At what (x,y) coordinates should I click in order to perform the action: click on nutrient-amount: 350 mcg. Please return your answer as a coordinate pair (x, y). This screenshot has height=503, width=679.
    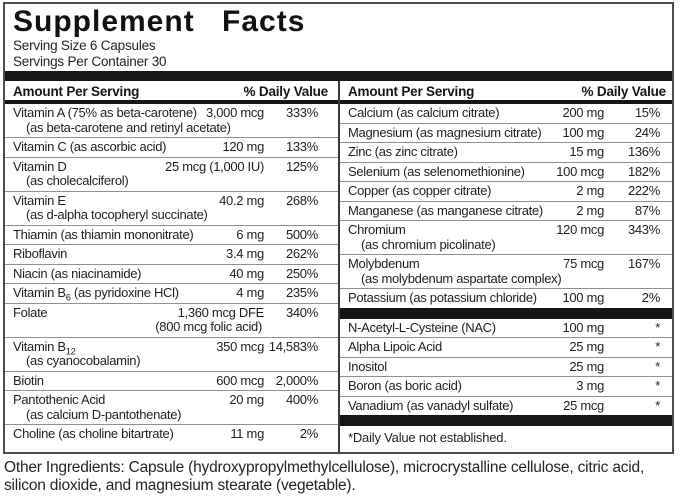
    Looking at the image, I should click on (240, 346).